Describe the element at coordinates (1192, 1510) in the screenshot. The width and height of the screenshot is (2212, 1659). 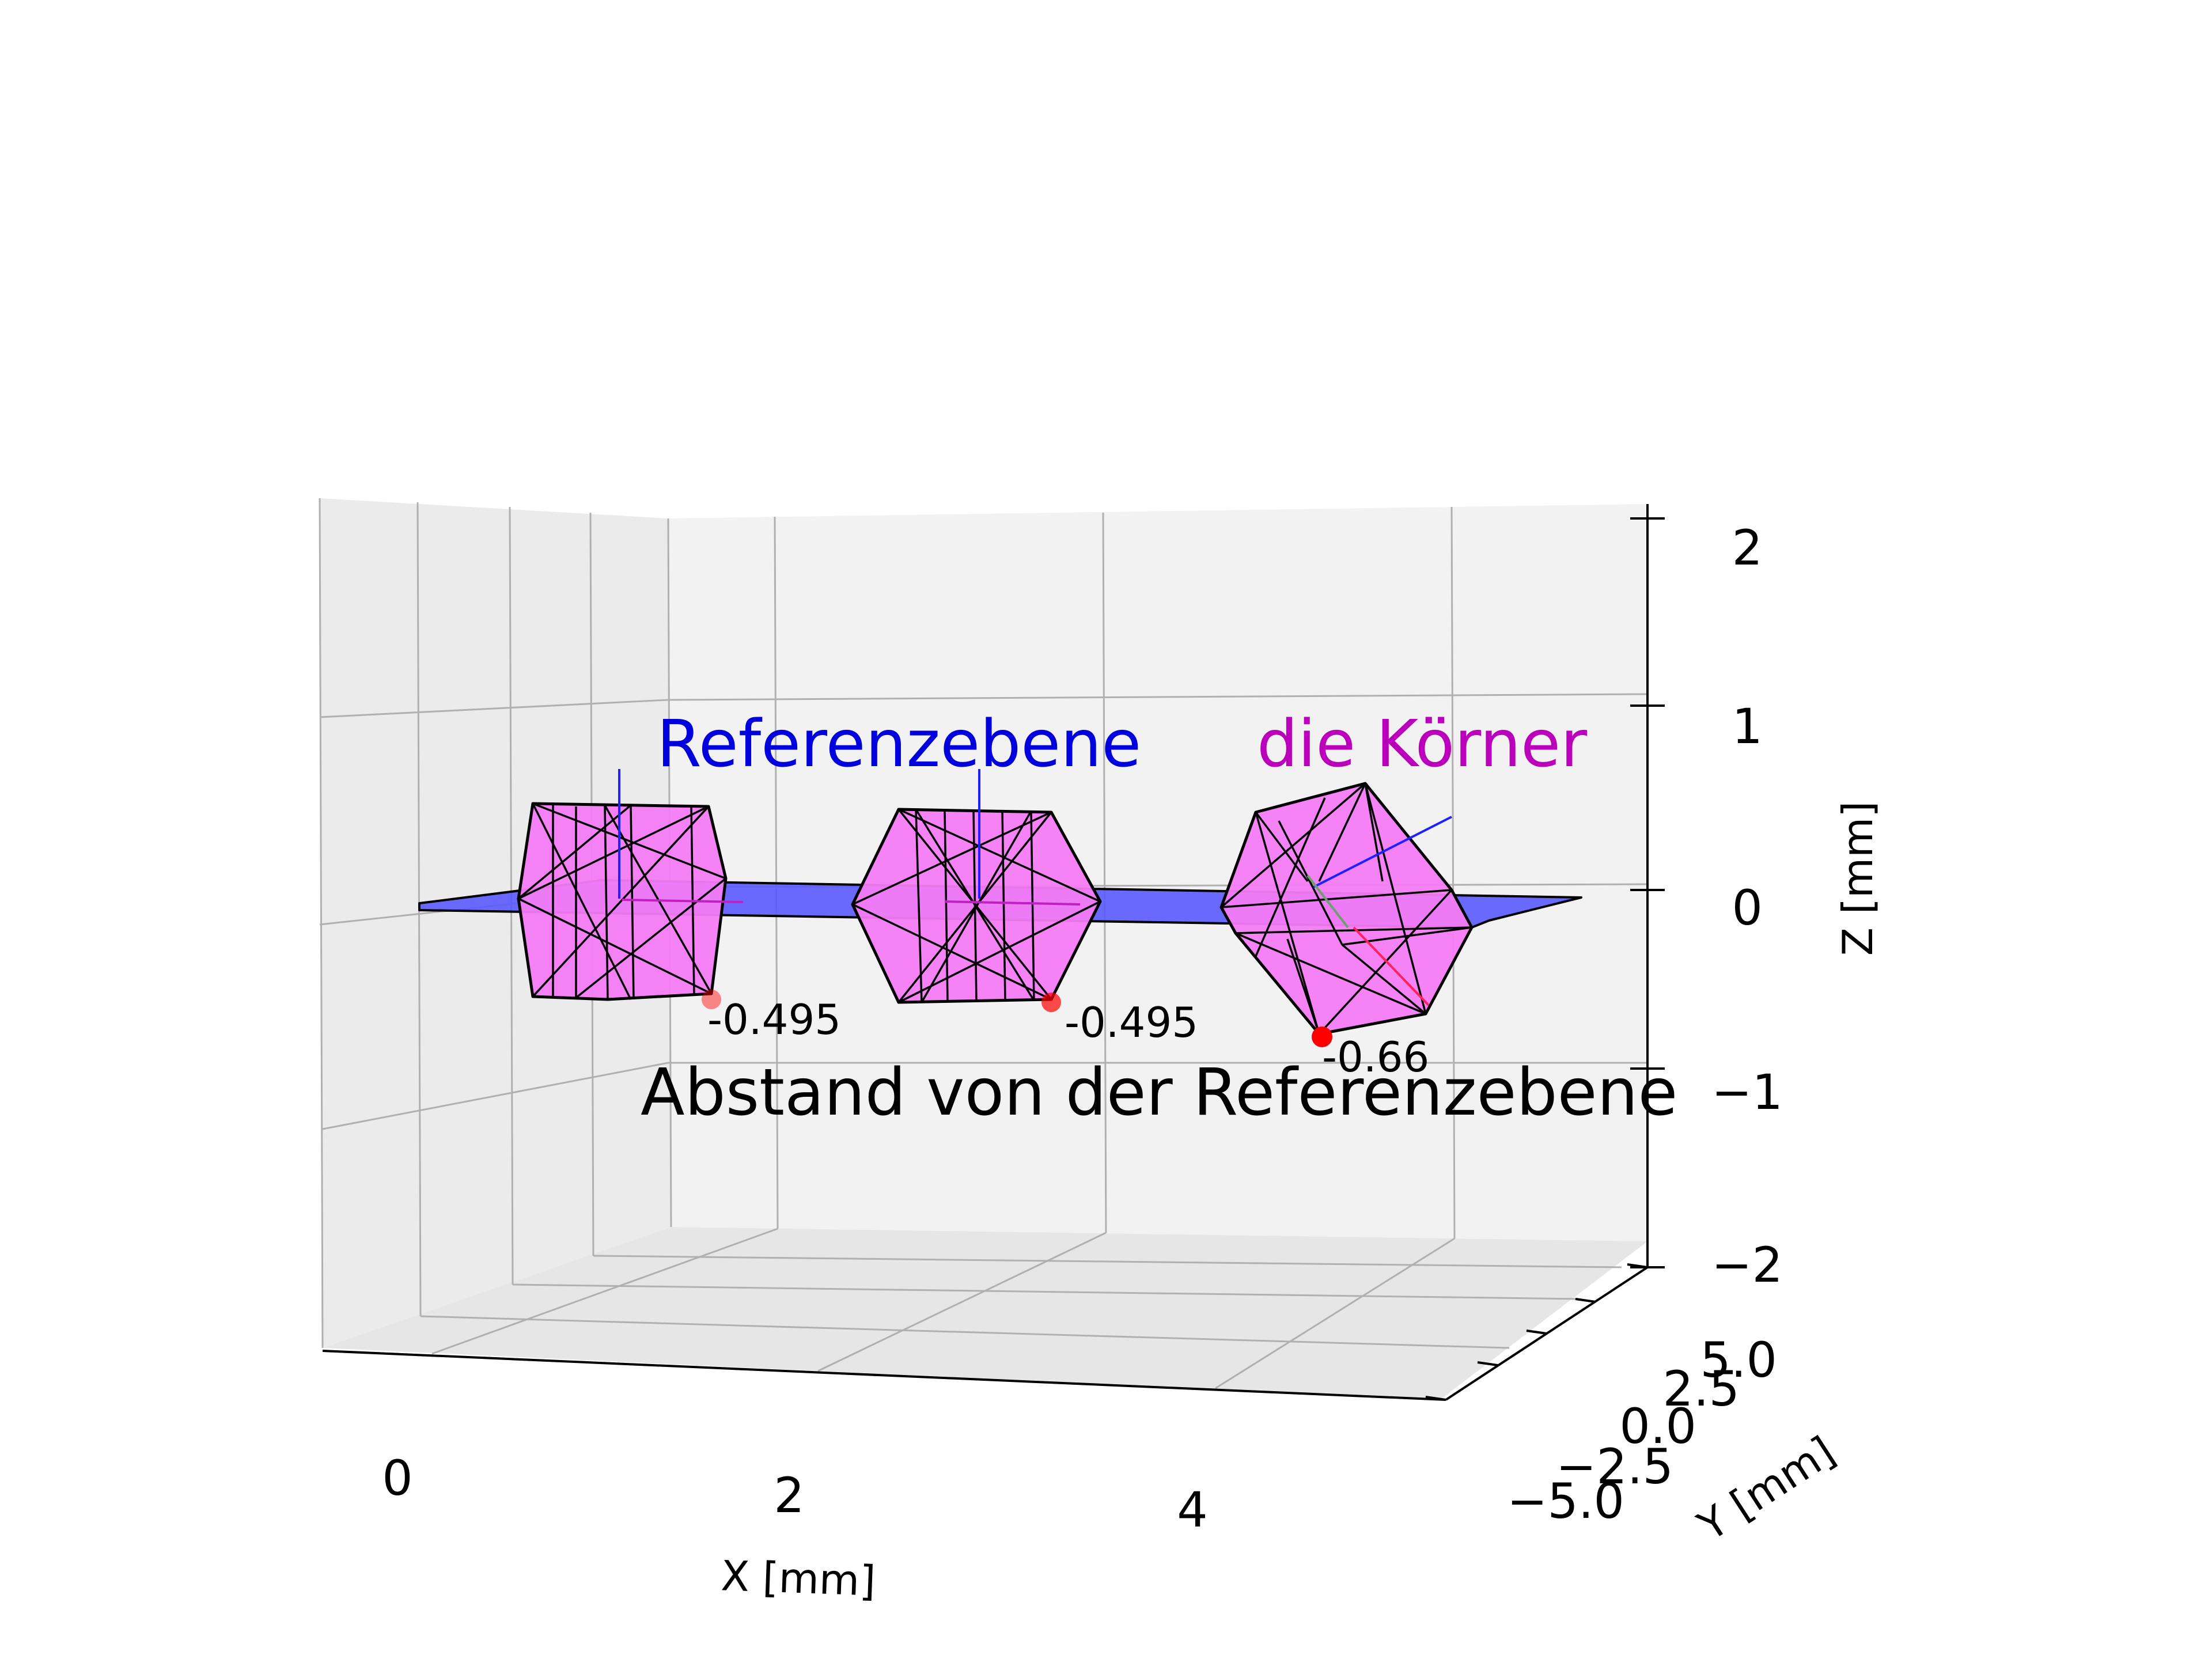
I see `x-tick-label: 4` at that location.